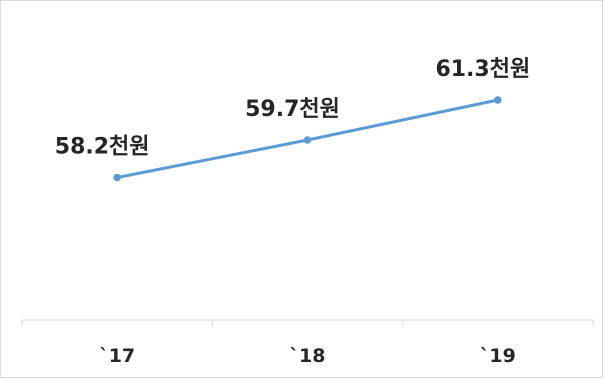 The height and width of the screenshot is (380, 605). Describe the element at coordinates (498, 356) in the screenshot. I see `x-tick-label: `19` at that location.